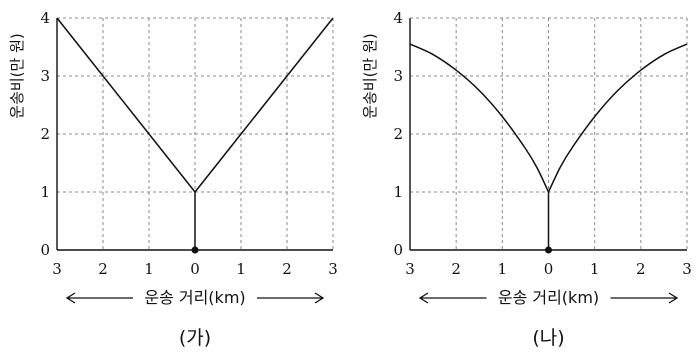 Image resolution: width=696 pixels, height=354 pixels. What do you see at coordinates (548, 338) in the screenshot?
I see `panel-label: (나)` at bounding box center [548, 338].